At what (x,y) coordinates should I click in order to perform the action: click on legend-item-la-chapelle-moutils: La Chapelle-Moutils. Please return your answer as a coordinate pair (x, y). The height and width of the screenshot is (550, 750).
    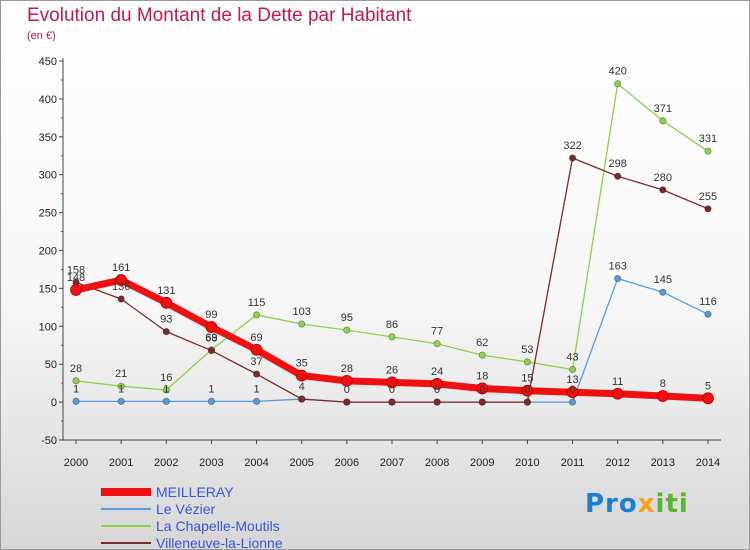
    Looking at the image, I should click on (251, 526).